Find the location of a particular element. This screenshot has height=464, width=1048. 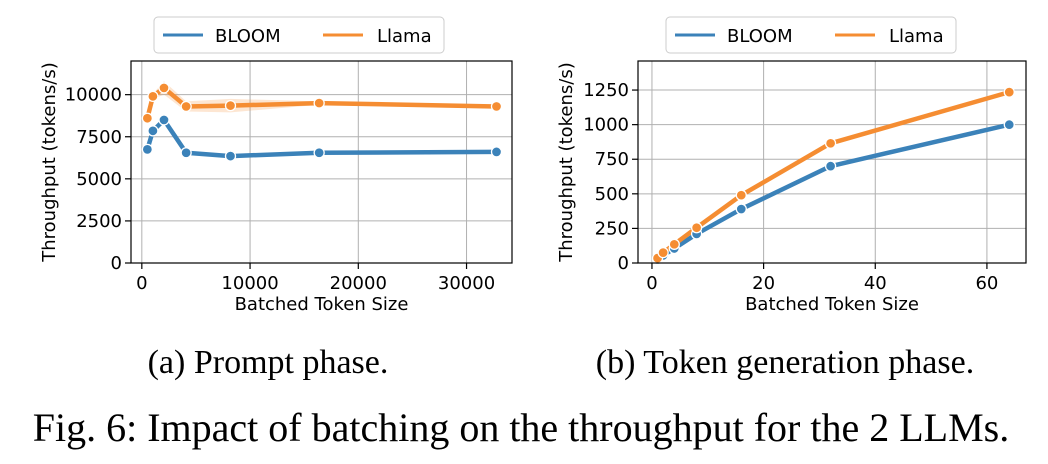

x-axis-label-a: Batched Token Size is located at coordinates (322, 304).